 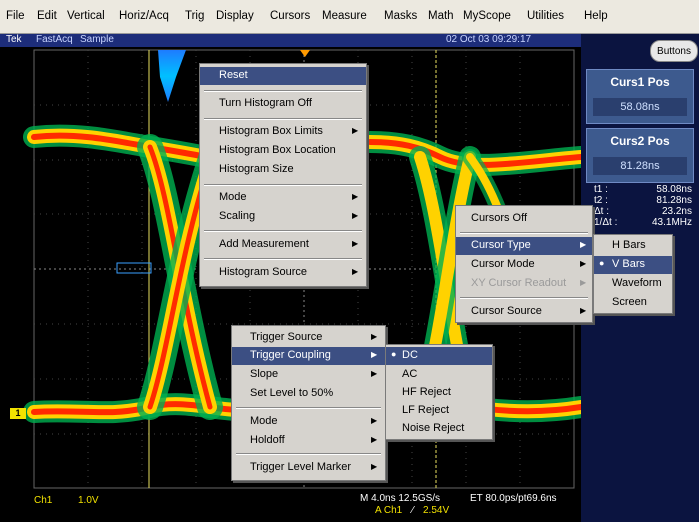 What do you see at coordinates (524, 246) in the screenshot?
I see `menu-item-cursor-type: Cursor Type ▶` at bounding box center [524, 246].